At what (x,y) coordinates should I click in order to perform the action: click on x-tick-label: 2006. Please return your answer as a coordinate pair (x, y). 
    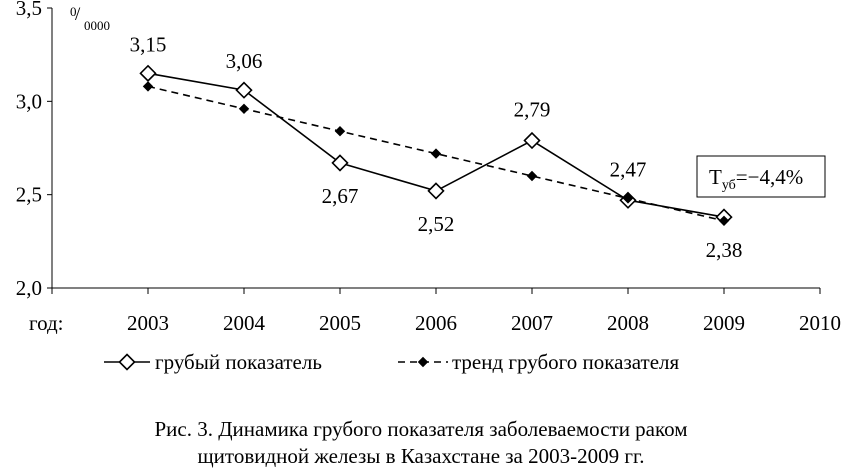
    Looking at the image, I should click on (436, 323).